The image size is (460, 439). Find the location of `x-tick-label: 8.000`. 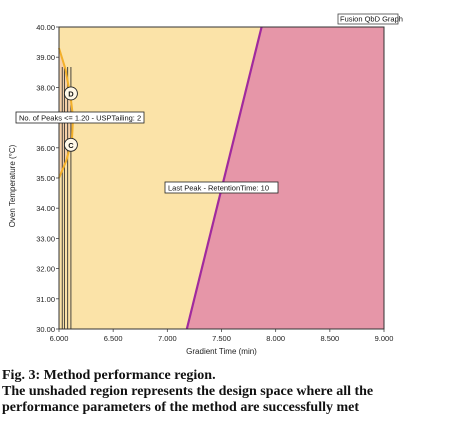

x-tick-label: 8.000 is located at coordinates (275, 338).